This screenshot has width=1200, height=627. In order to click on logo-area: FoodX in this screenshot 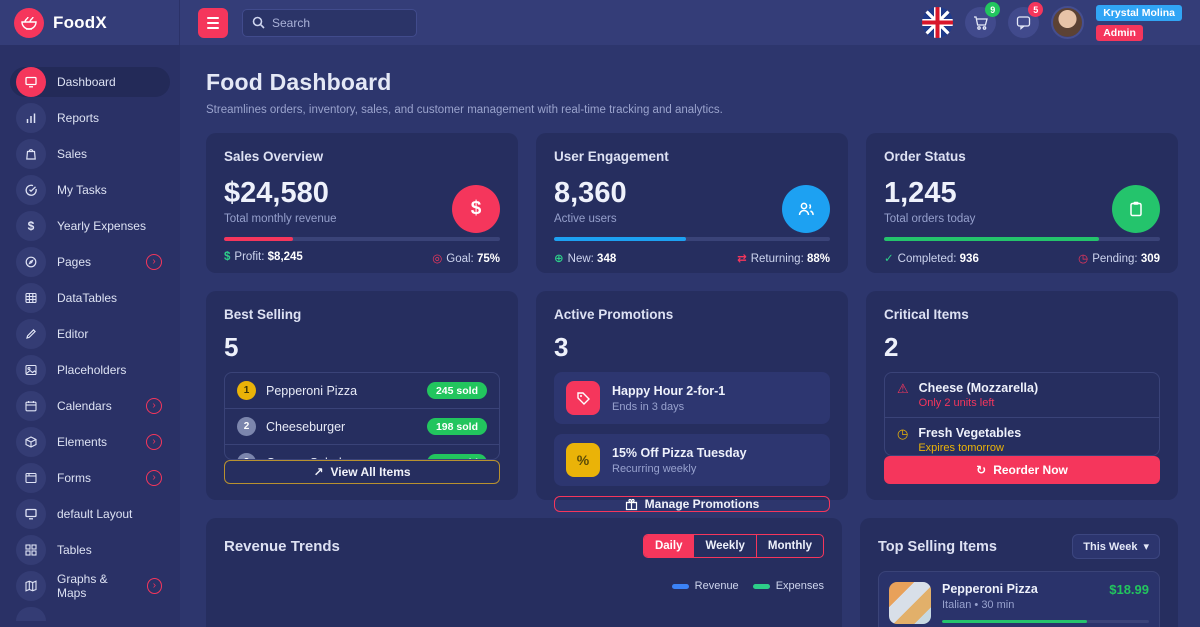, I will do `click(90, 22)`.